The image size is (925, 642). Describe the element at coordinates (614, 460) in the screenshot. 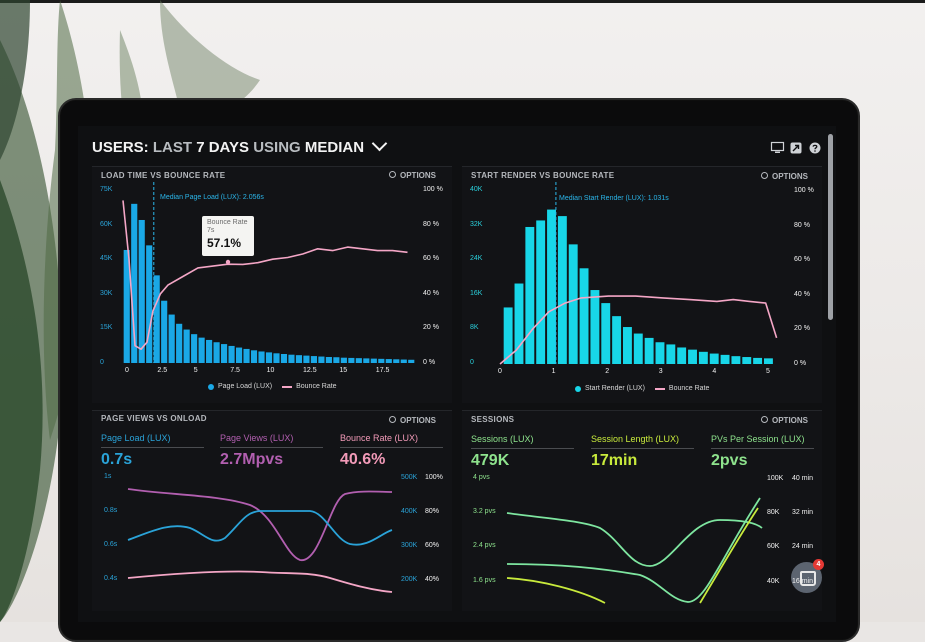

I see `metric-value: 17min` at that location.